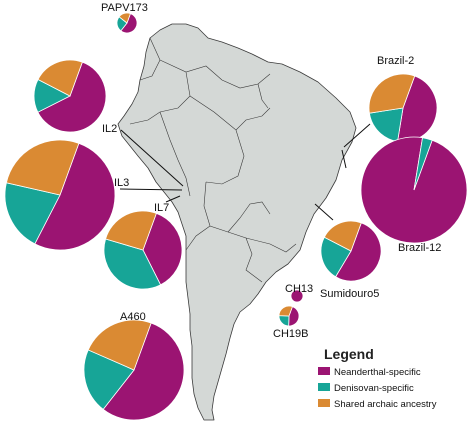 The height and width of the screenshot is (421, 474). I want to click on label-il2: IL2, so click(109, 129).